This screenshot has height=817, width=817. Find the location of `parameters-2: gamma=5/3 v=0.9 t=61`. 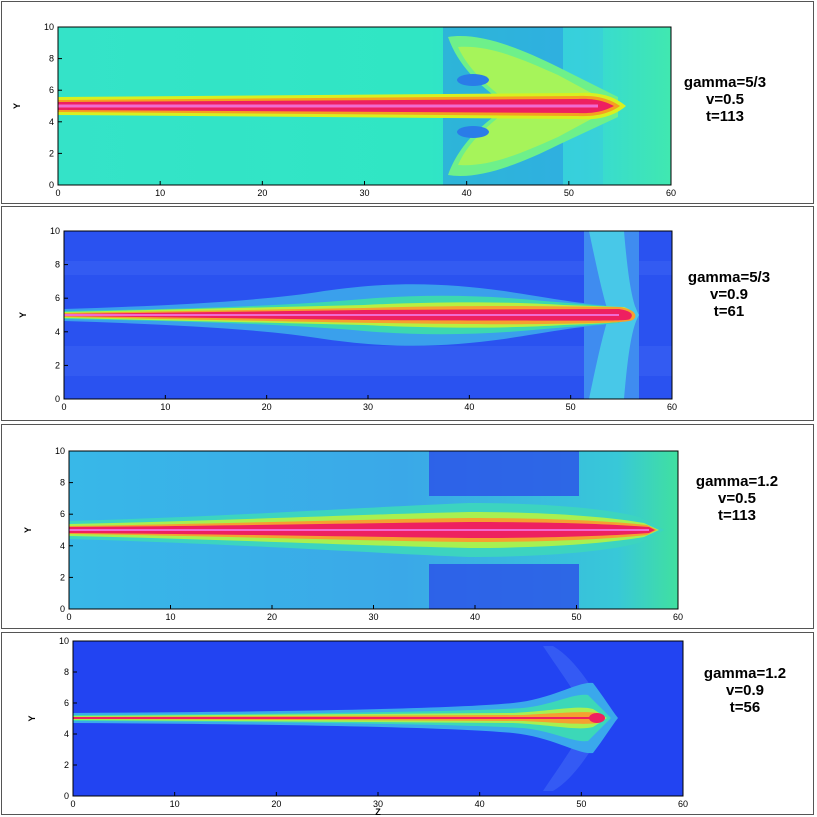

parameters-2: gamma=5/3 v=0.9 t=61 is located at coordinates (729, 294).